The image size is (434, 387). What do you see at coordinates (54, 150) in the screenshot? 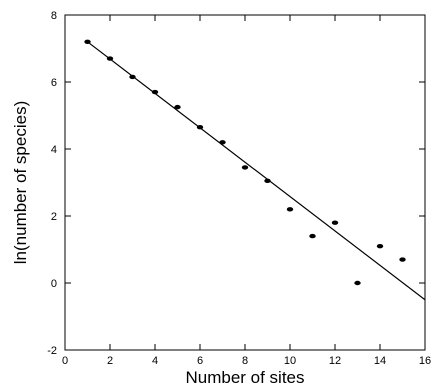
I see `y-tick-label: 4` at bounding box center [54, 150].